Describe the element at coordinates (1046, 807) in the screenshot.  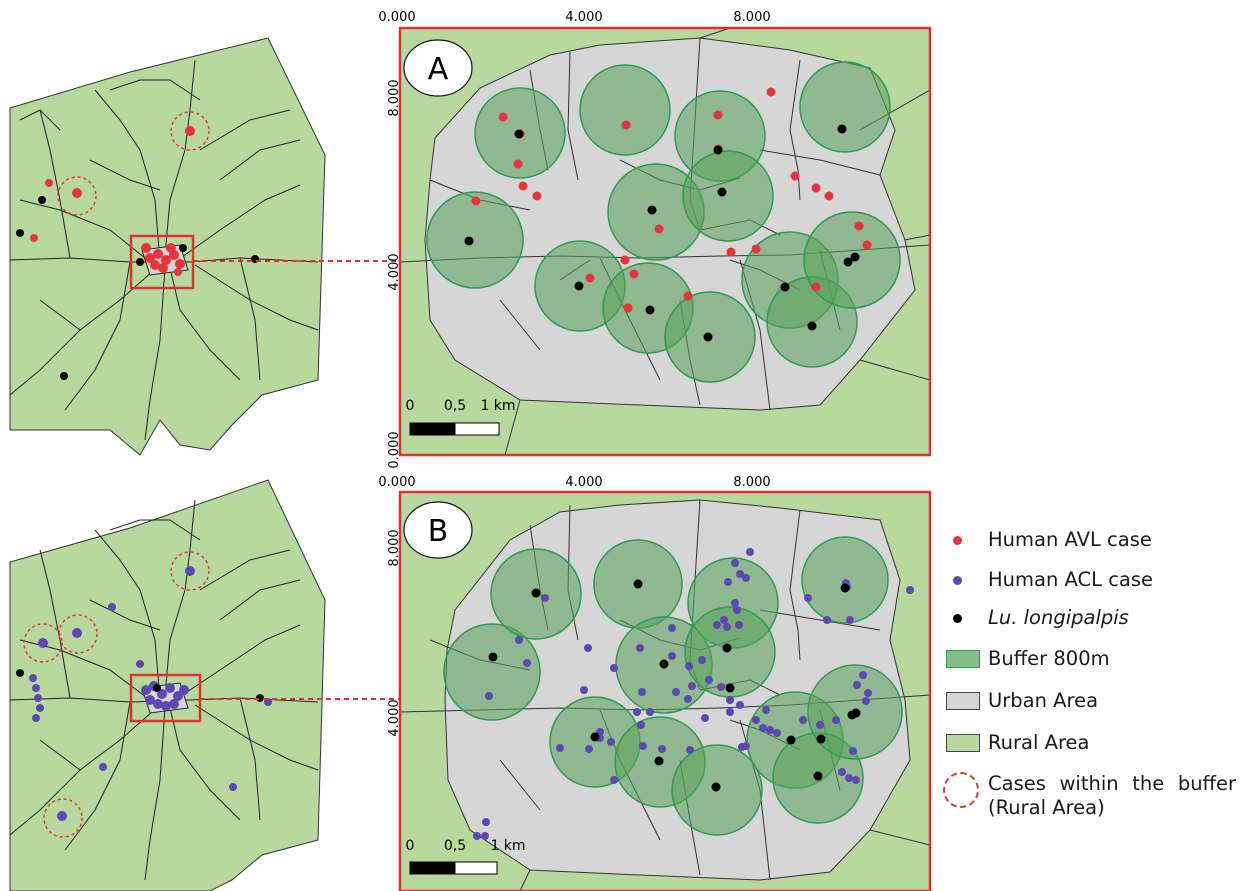
I see `legend-label: (Rural Area)` at that location.